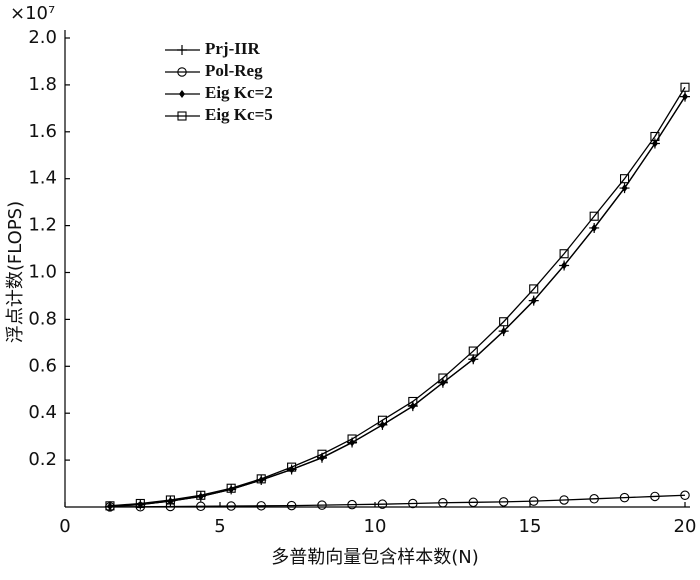 The image size is (700, 580). I want to click on x-tick-label: 0, so click(64, 526).